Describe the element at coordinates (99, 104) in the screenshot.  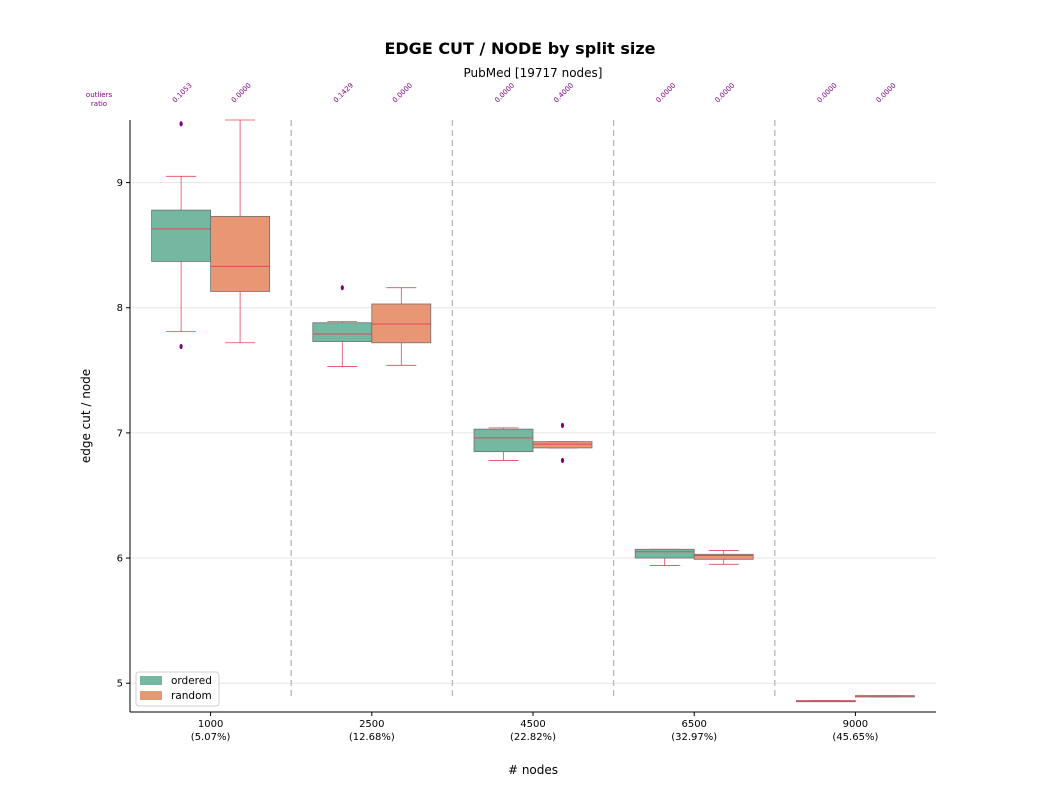
I see `outliers-ratio-header: ratio` at that location.